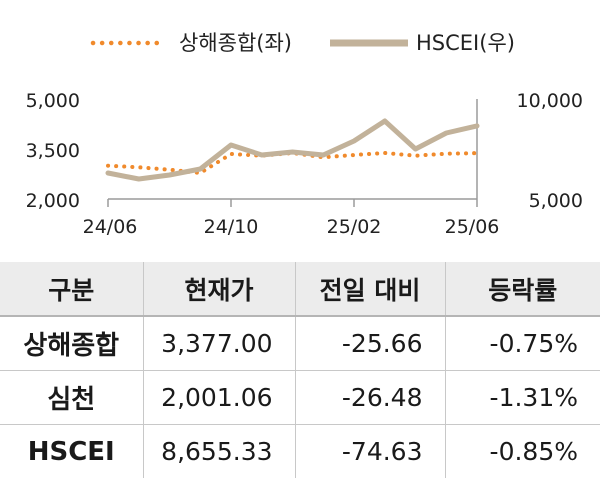 The image size is (600, 480). I want to click on legend-label-shanghai: 상해종합(좌), so click(235, 43).